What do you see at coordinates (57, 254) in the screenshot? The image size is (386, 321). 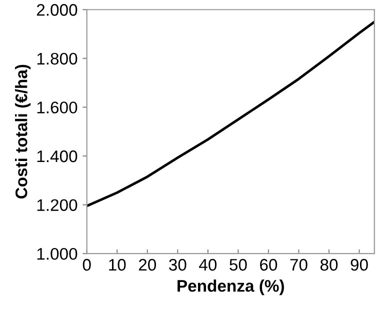 I see `y-tick-label: 1.000` at bounding box center [57, 254].